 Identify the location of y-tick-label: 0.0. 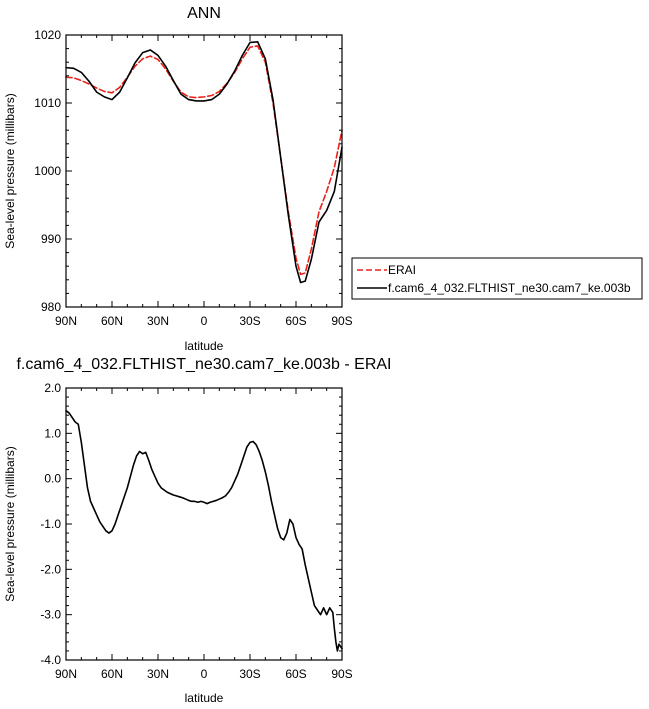
(52, 479).